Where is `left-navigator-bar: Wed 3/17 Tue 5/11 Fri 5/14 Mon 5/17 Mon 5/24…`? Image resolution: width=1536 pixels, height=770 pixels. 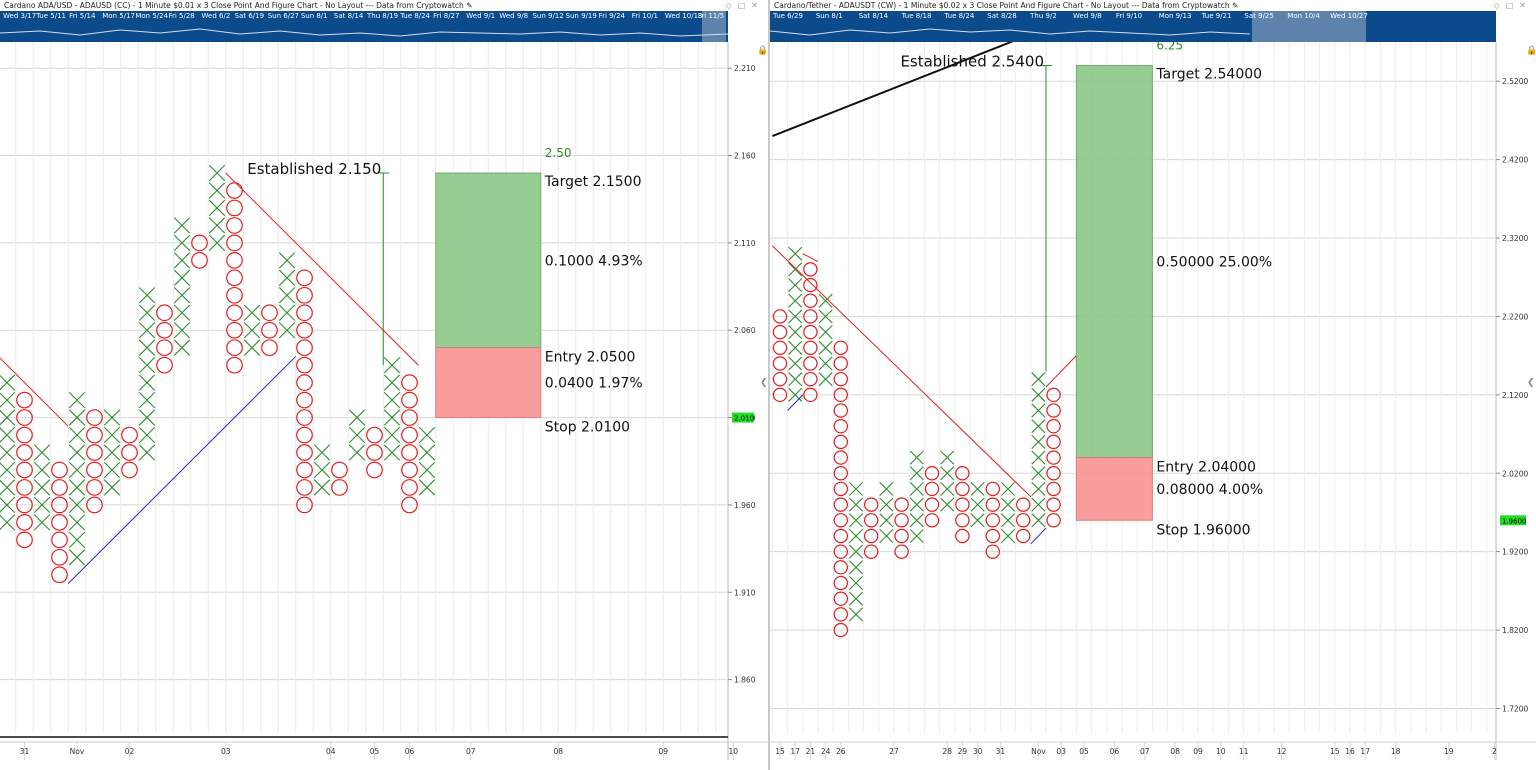 left-navigator-bar: Wed 3/17 Tue 5/11 Fri 5/14 Mon 5/17 Mon 5/24… is located at coordinates (364, 26).